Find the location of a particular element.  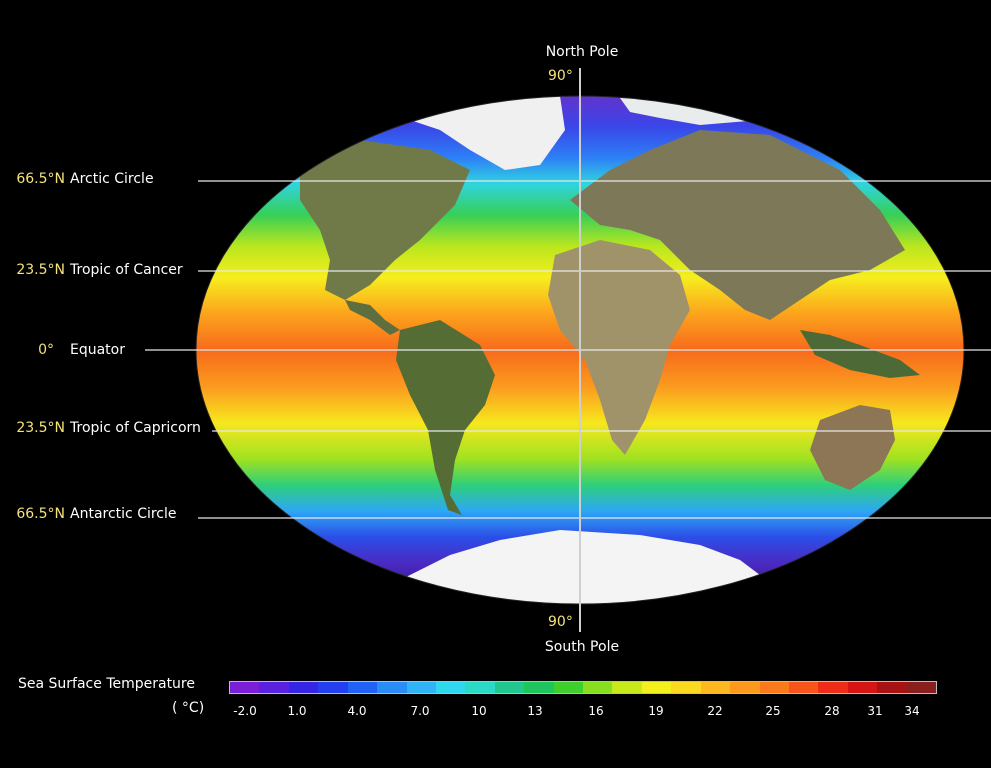

tropic-of-capricorn-label: Tropic of Capricorn is located at coordinates (135, 428).